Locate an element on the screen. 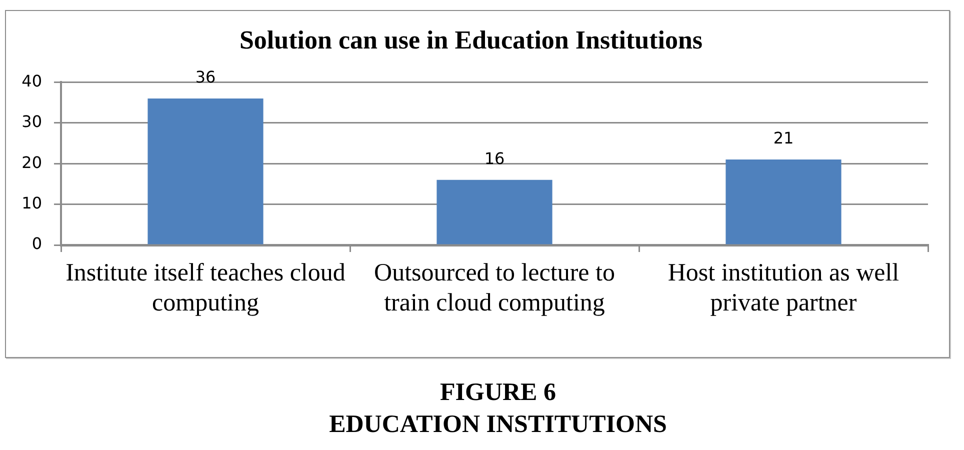 The height and width of the screenshot is (450, 964). x-tick-label: Host institution as well private partner is located at coordinates (784, 288).